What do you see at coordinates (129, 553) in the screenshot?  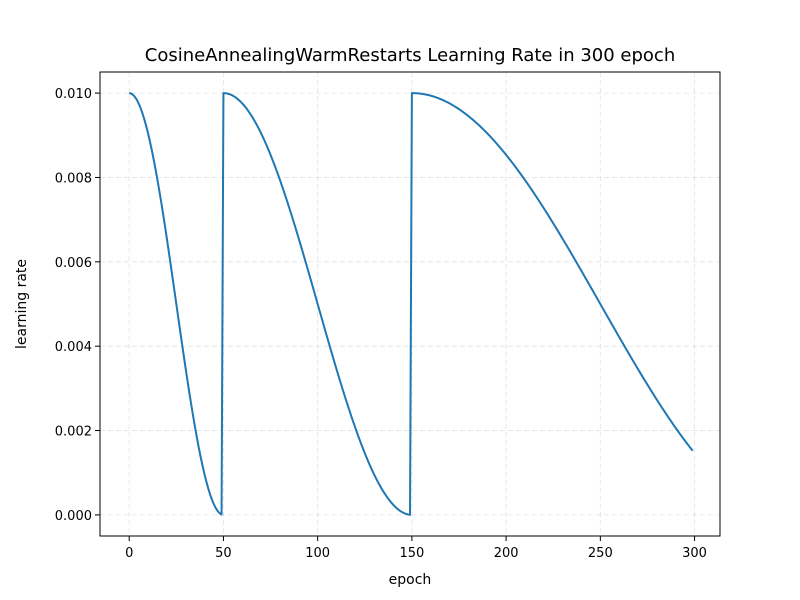 I see `x-tick-label: 0` at bounding box center [129, 553].